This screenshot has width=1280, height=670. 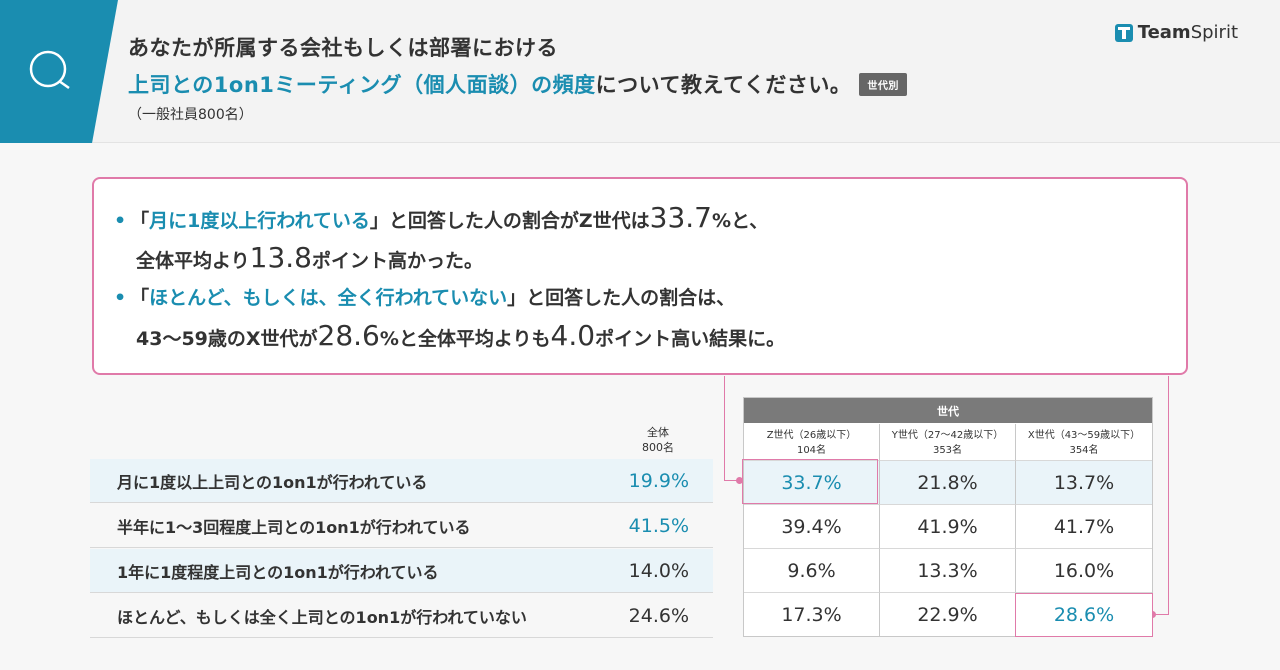 What do you see at coordinates (278, 572) in the screenshot?
I see `row-label: 1年に1度程度上司との1on1が行われている` at bounding box center [278, 572].